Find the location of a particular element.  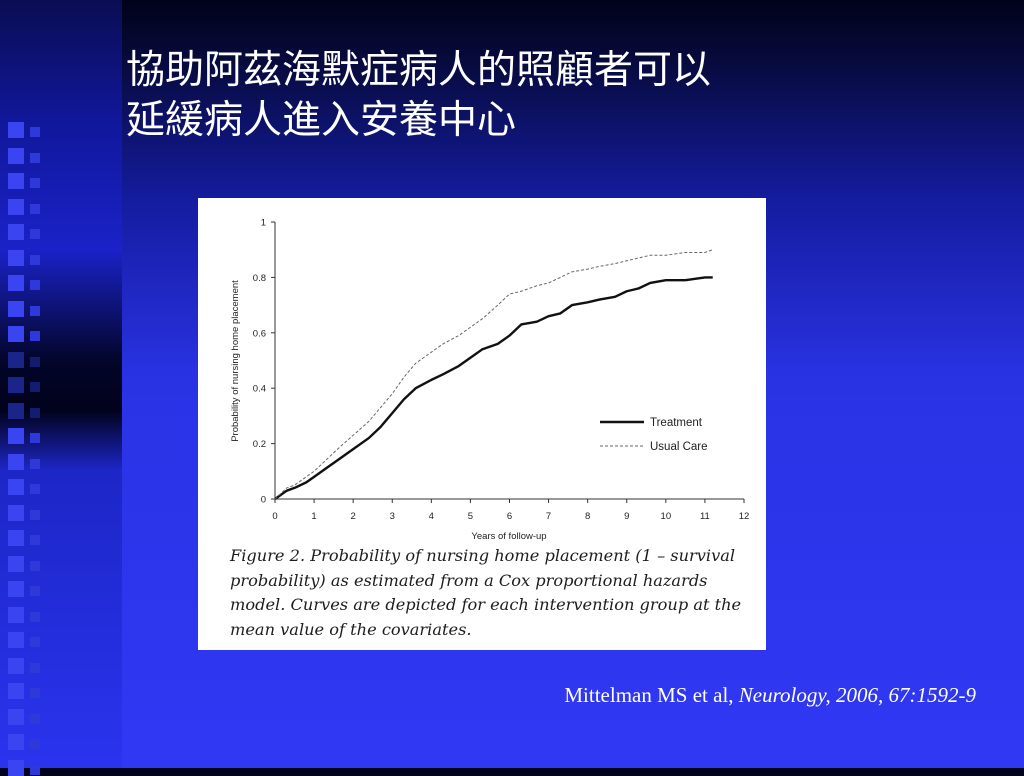

chart-legend: Treatment Usual Care is located at coordinates (654, 435).